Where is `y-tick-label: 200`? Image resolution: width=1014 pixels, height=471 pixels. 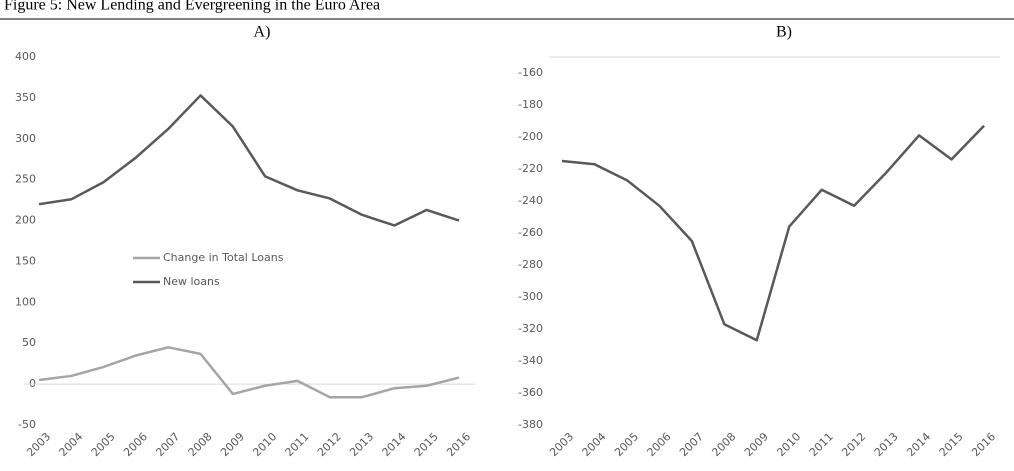
y-tick-label: 200 is located at coordinates (25, 220).